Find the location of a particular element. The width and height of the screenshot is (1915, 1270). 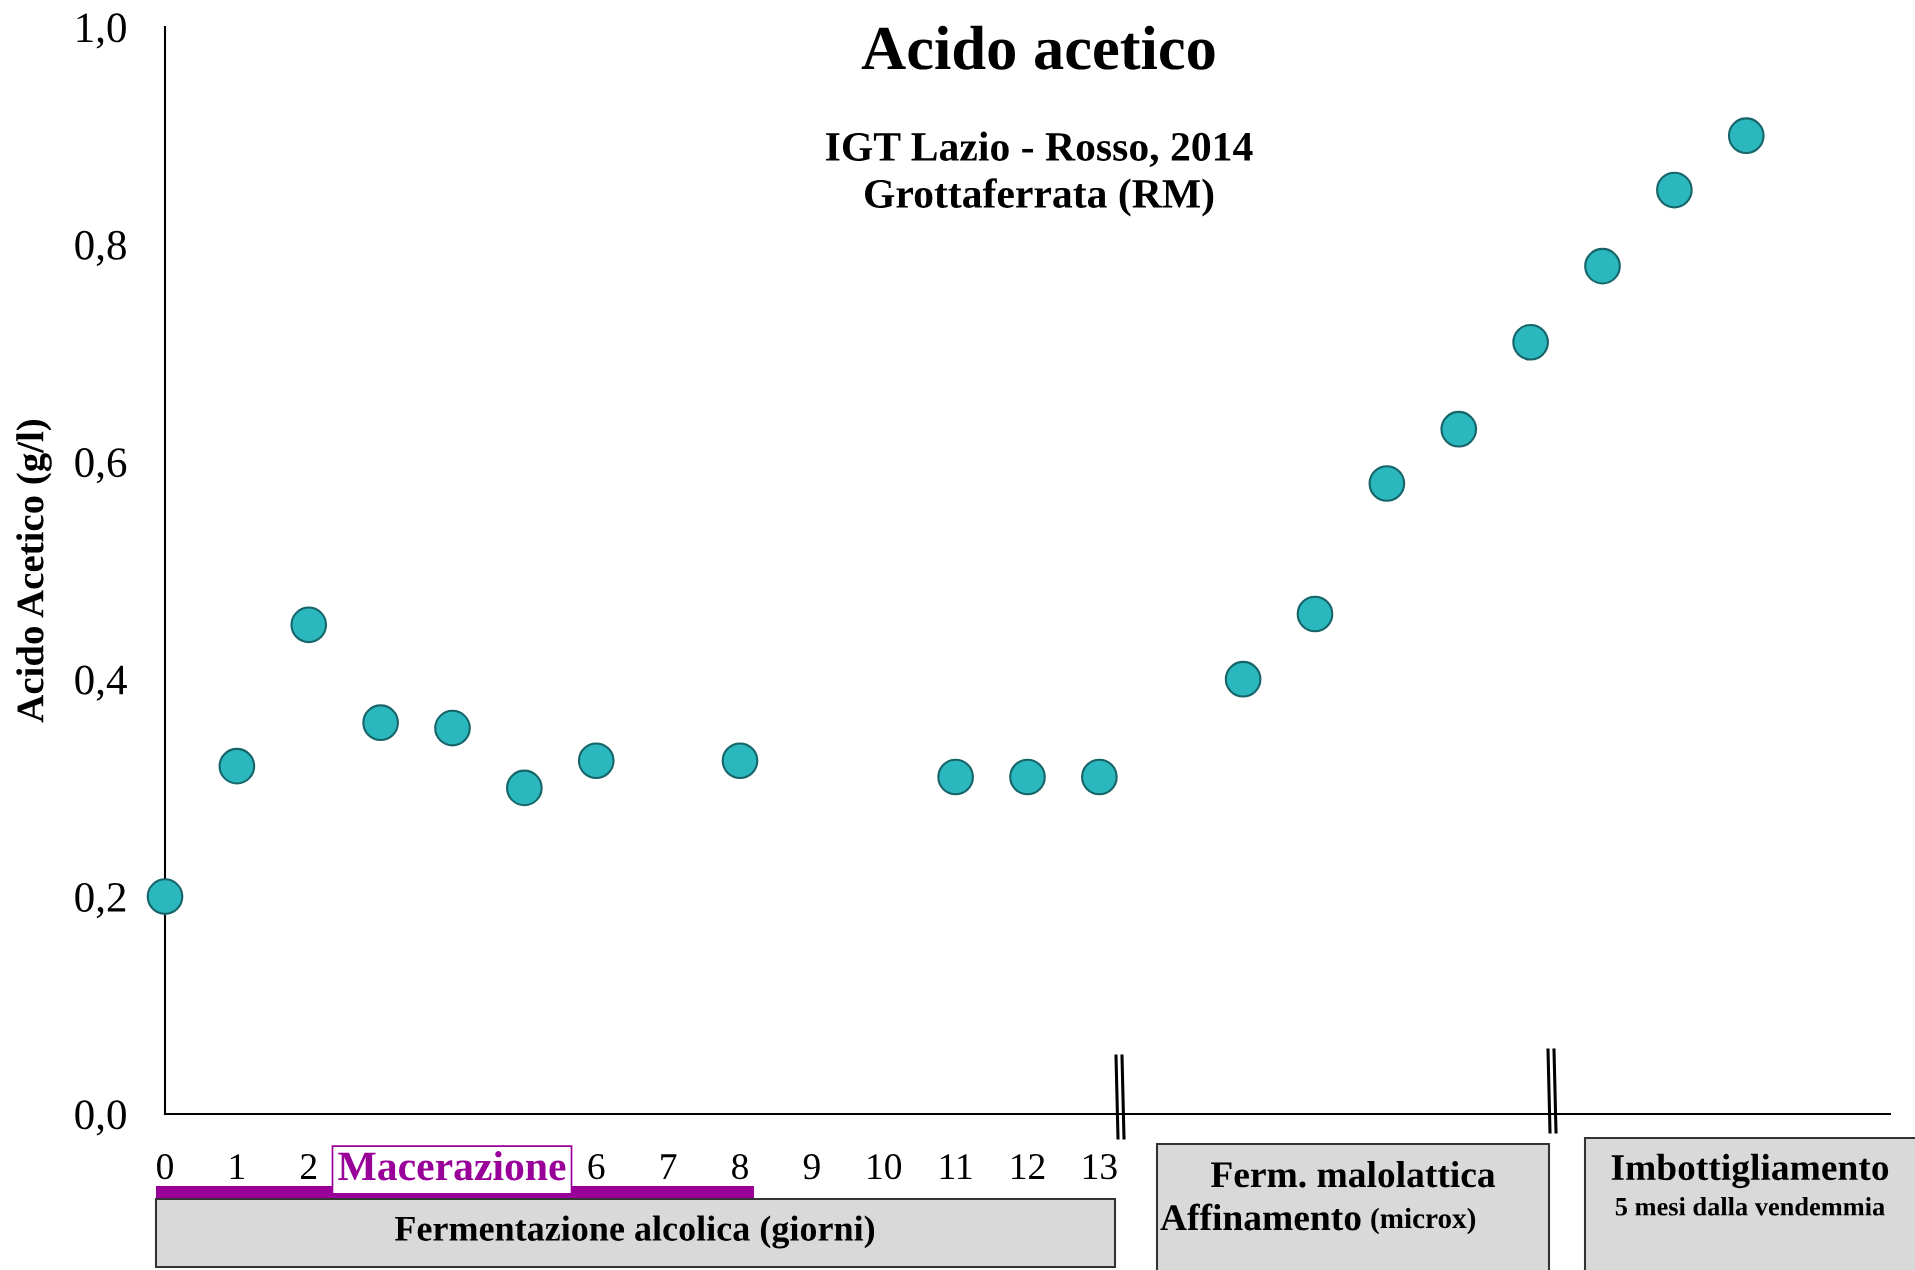

y-axis-title: Acido Acetico (g/l) is located at coordinates (34, 571).